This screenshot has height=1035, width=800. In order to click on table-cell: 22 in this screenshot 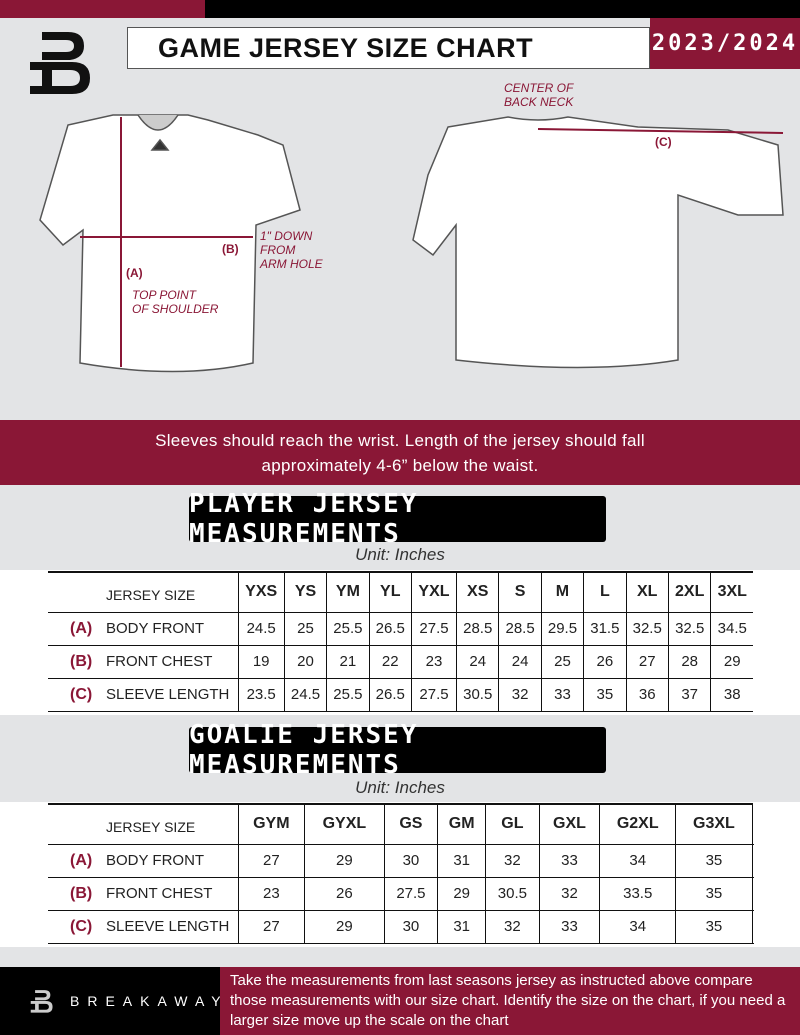, I will do `click(390, 661)`.